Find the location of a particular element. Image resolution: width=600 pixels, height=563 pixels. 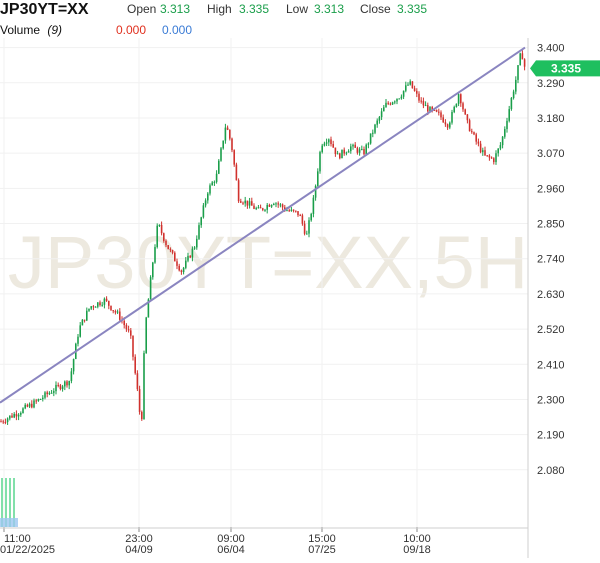

y-tick-label: 2.740 is located at coordinates (551, 260).